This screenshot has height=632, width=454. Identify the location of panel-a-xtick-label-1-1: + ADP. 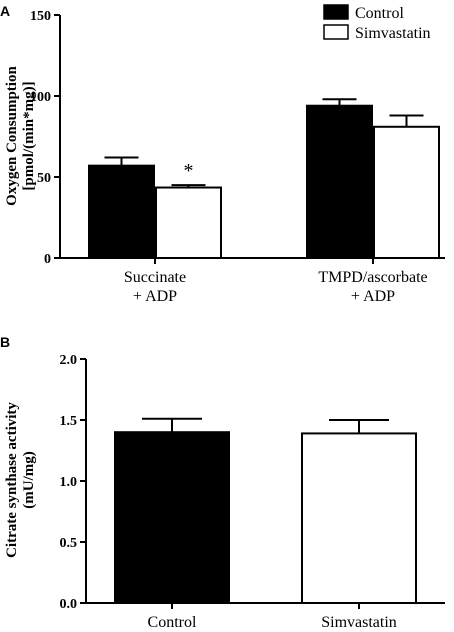
(373, 296).